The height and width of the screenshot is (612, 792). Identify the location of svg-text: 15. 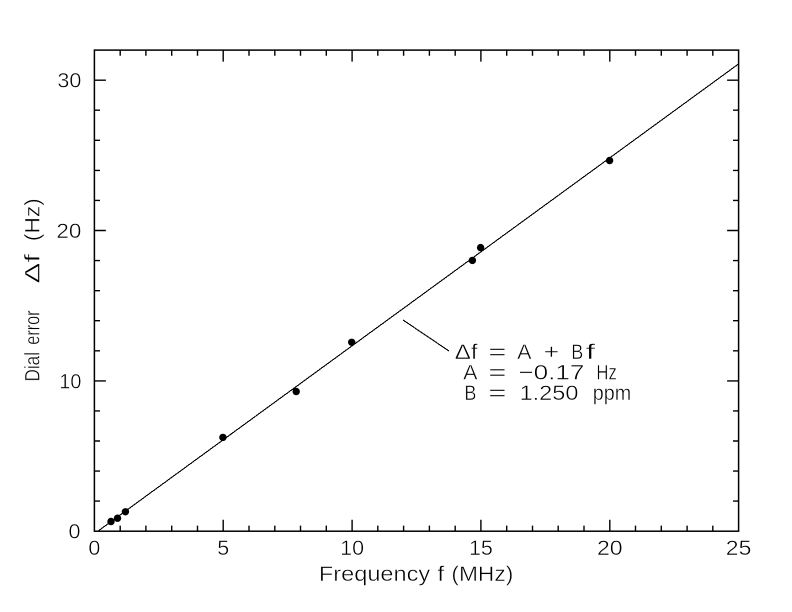
(481, 548).